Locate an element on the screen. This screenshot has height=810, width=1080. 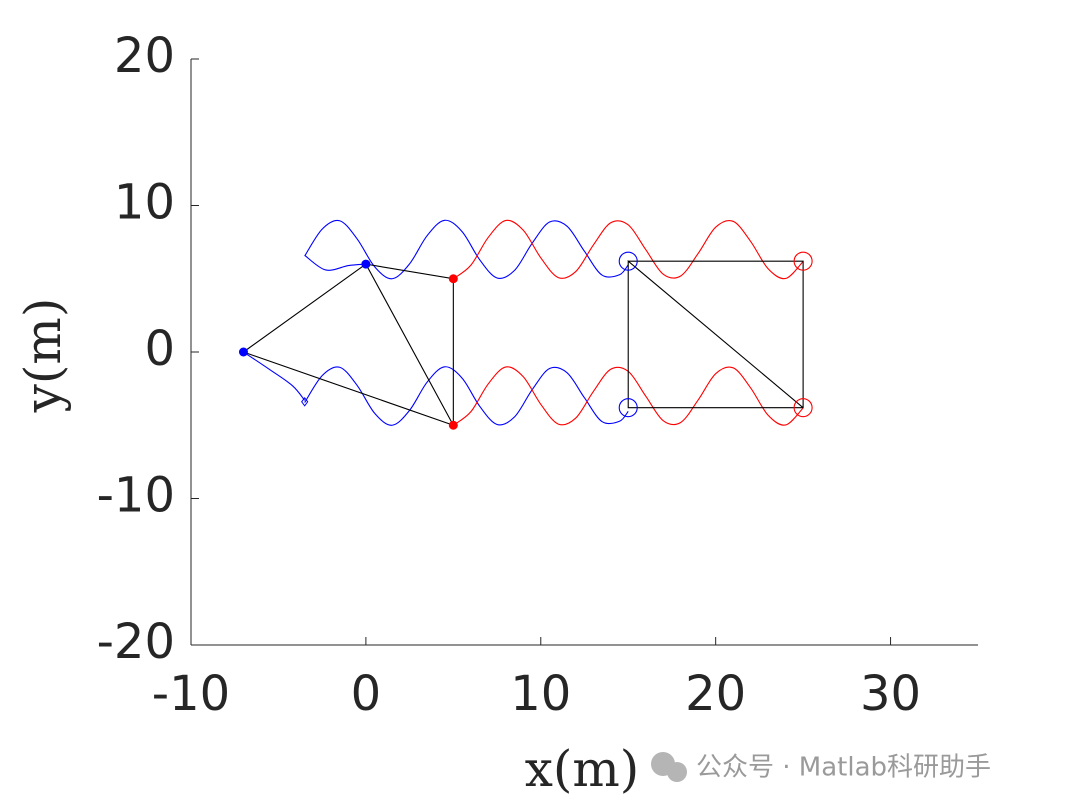
y-tick-label: -20 is located at coordinates (136, 642).